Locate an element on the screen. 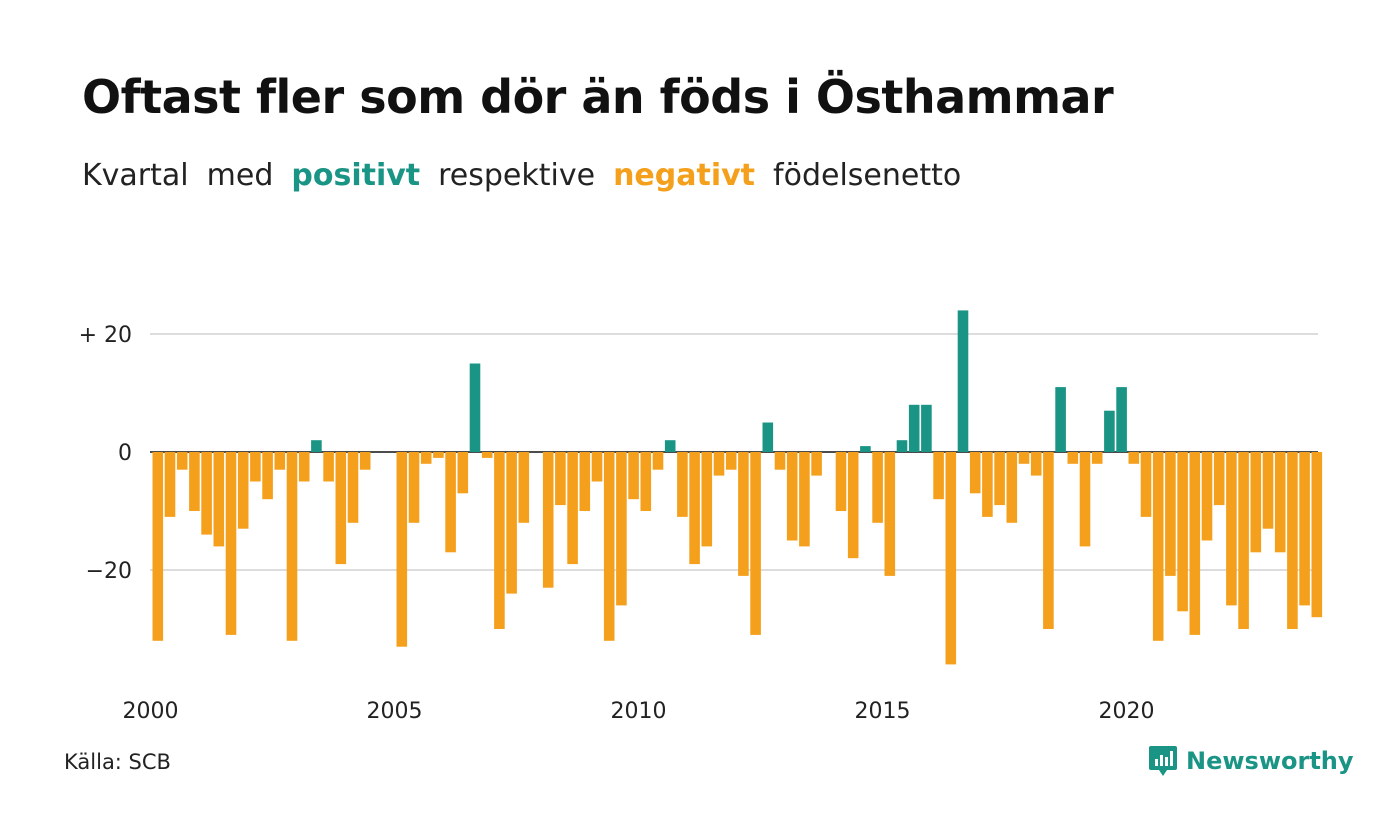  y-tick-label: 0 is located at coordinates (125, 453).